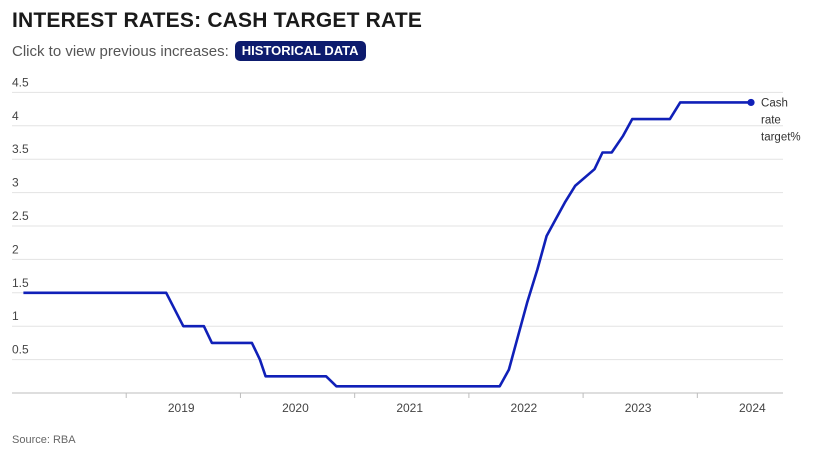 Image resolution: width=839 pixels, height=461 pixels. What do you see at coordinates (752, 408) in the screenshot?
I see `x-tick-label: 2024` at bounding box center [752, 408].